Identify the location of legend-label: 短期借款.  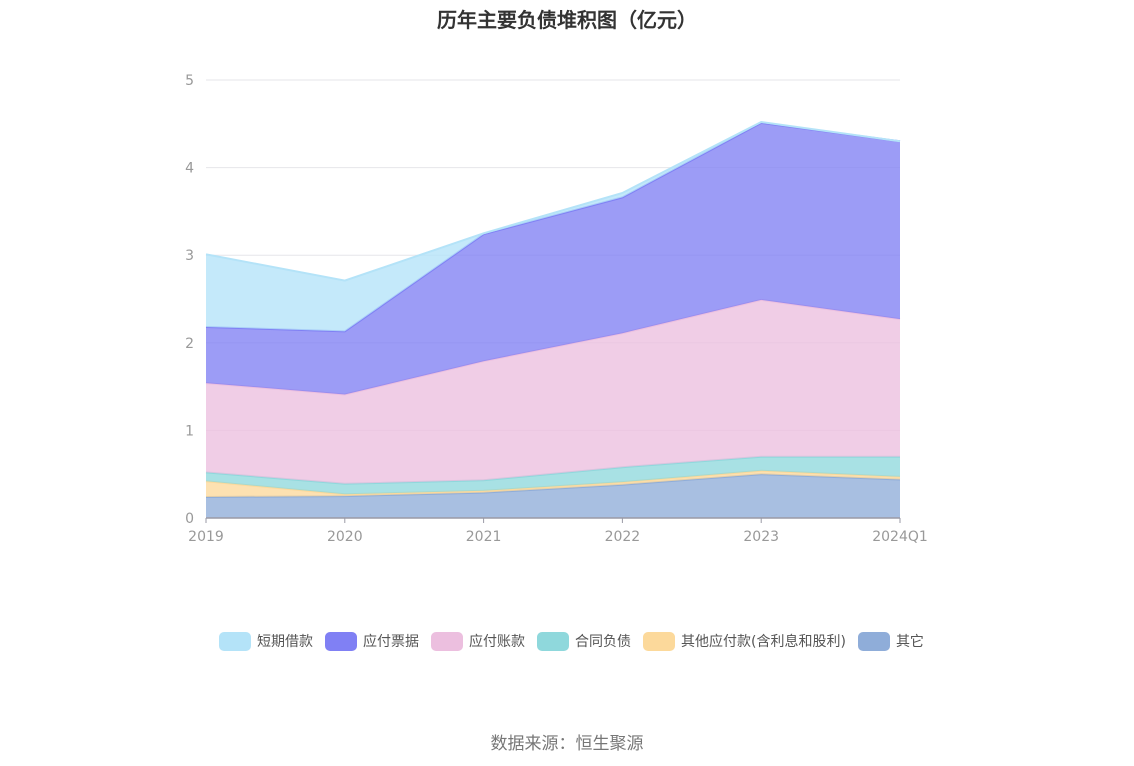
(285, 642).